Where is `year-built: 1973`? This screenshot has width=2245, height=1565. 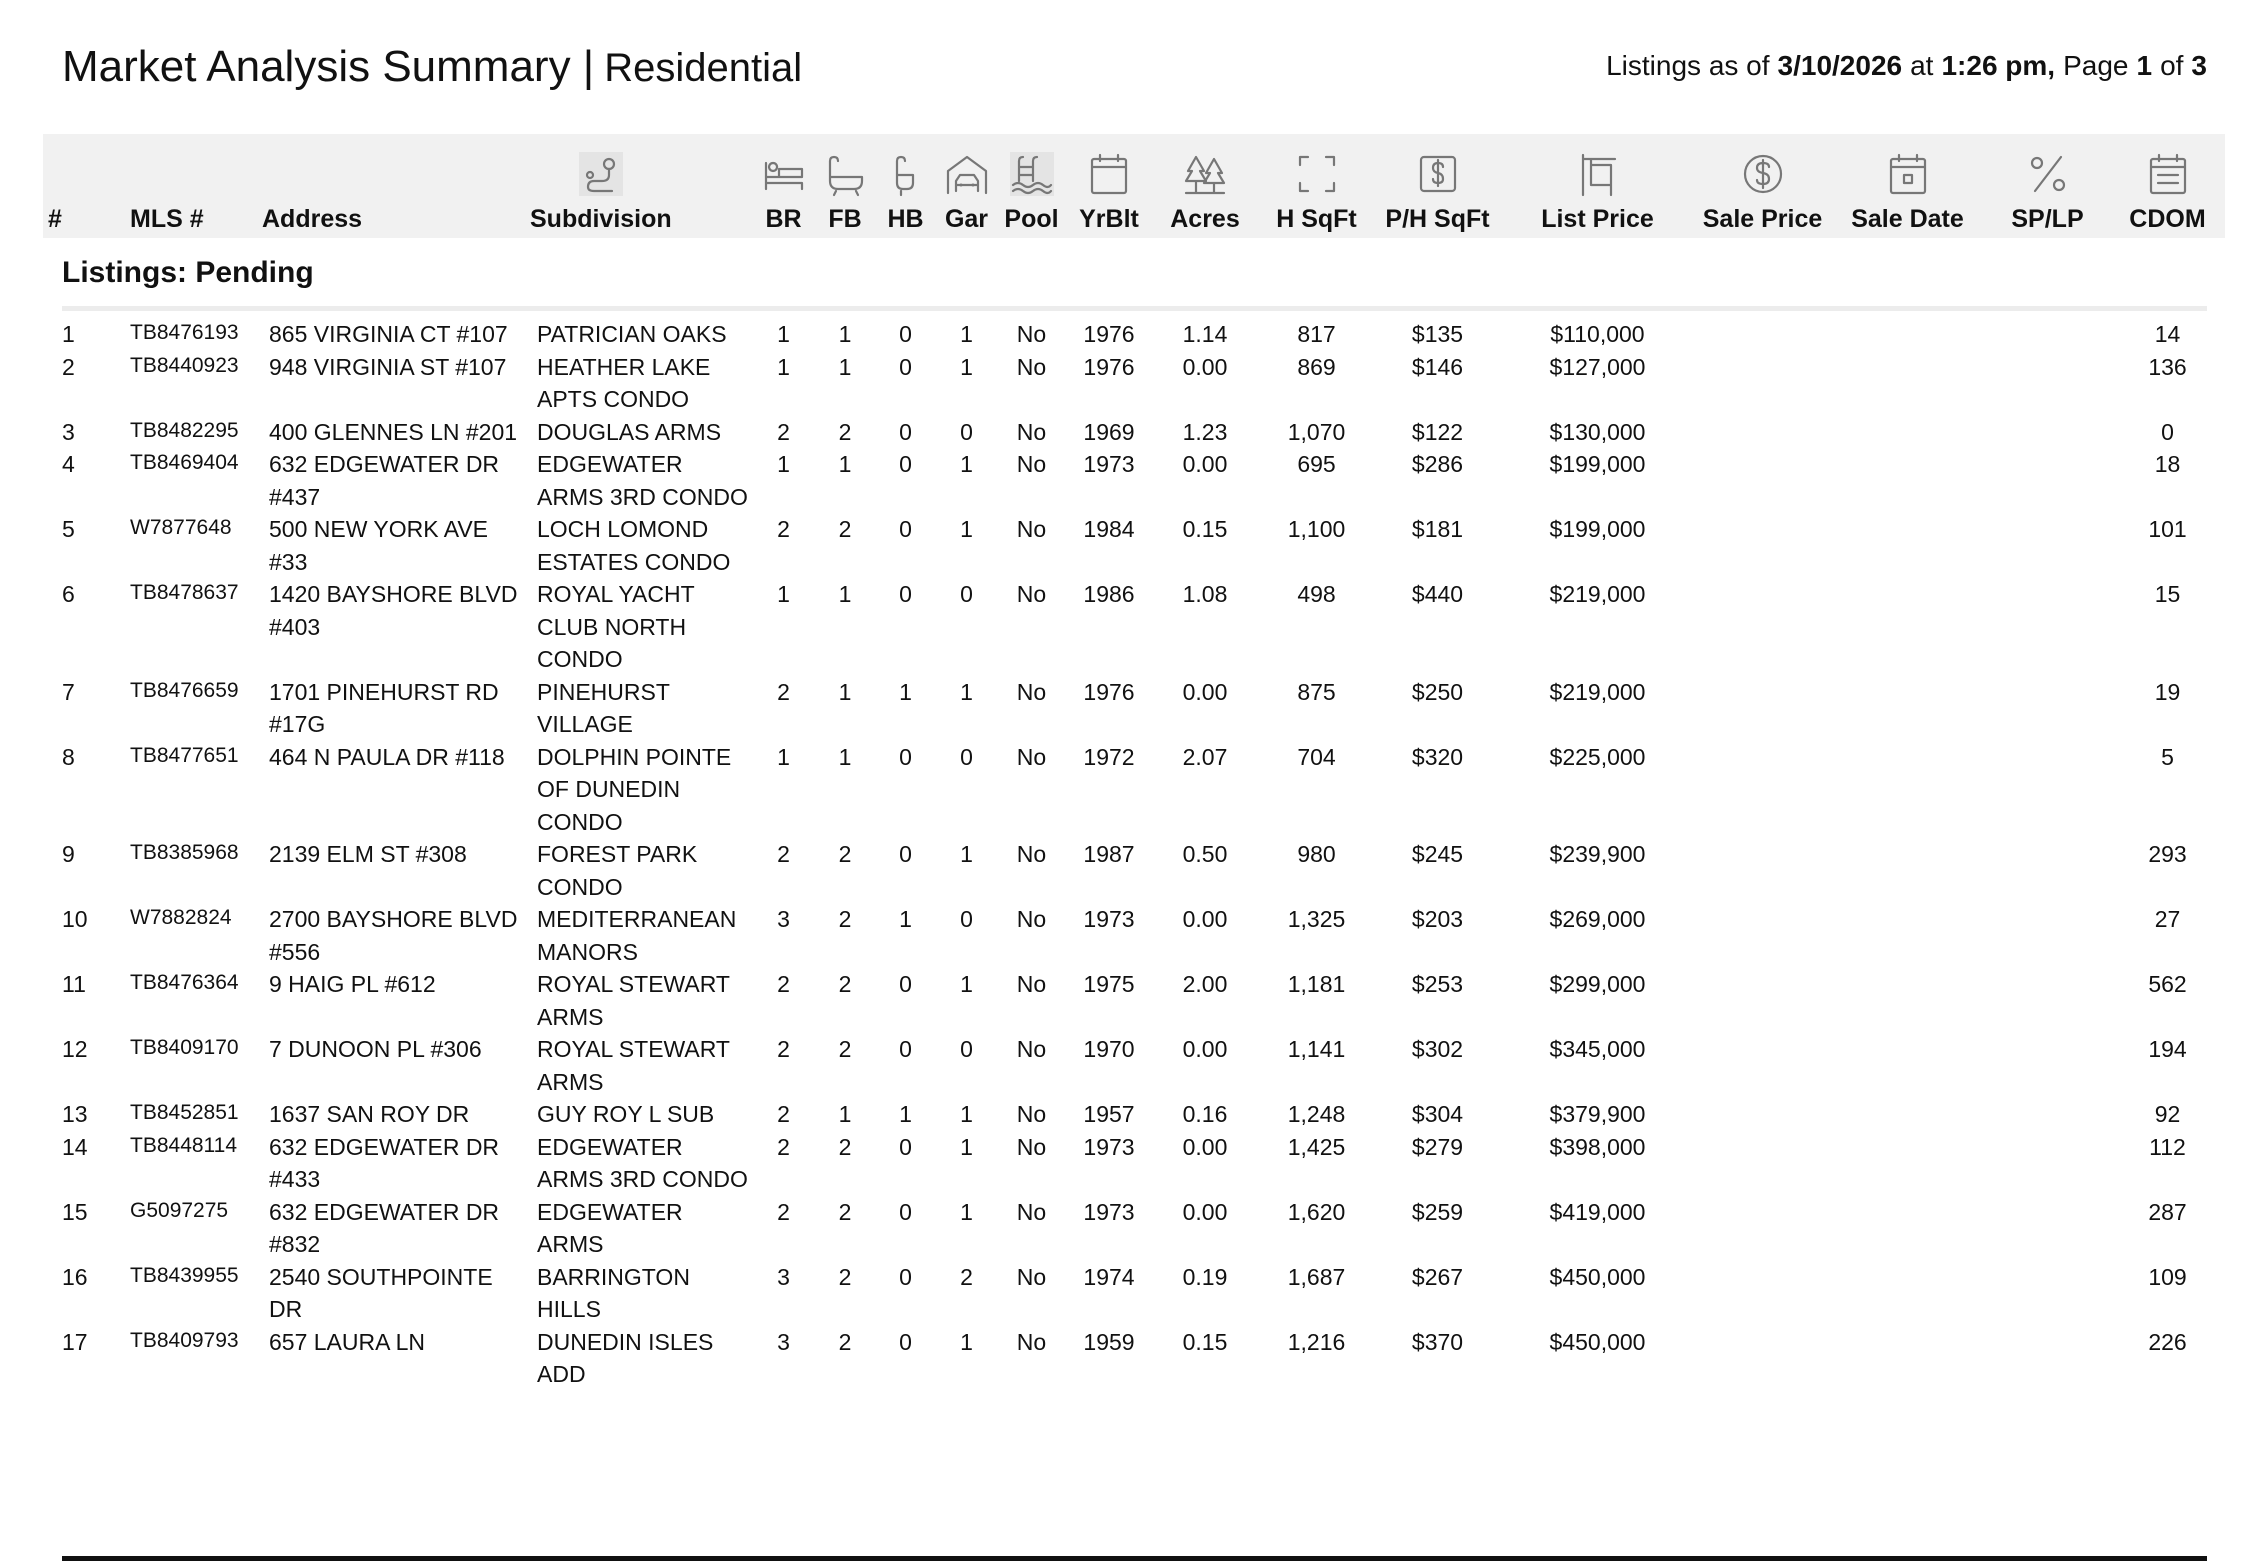
year-built: 1973 is located at coordinates (1109, 1146).